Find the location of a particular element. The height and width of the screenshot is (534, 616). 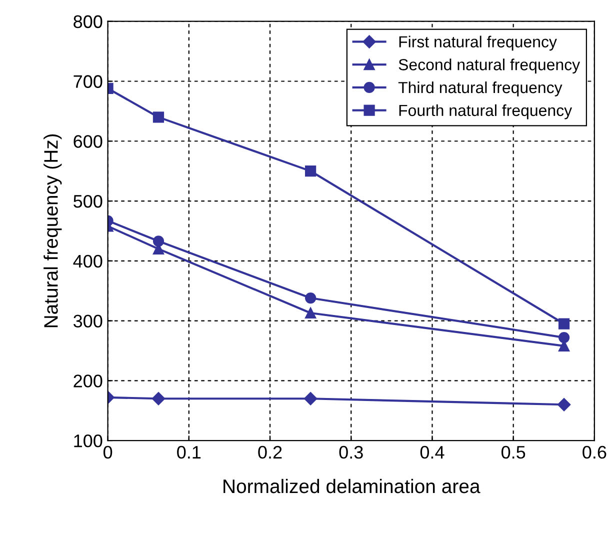

y-tick-label: 200 is located at coordinates (88, 381).